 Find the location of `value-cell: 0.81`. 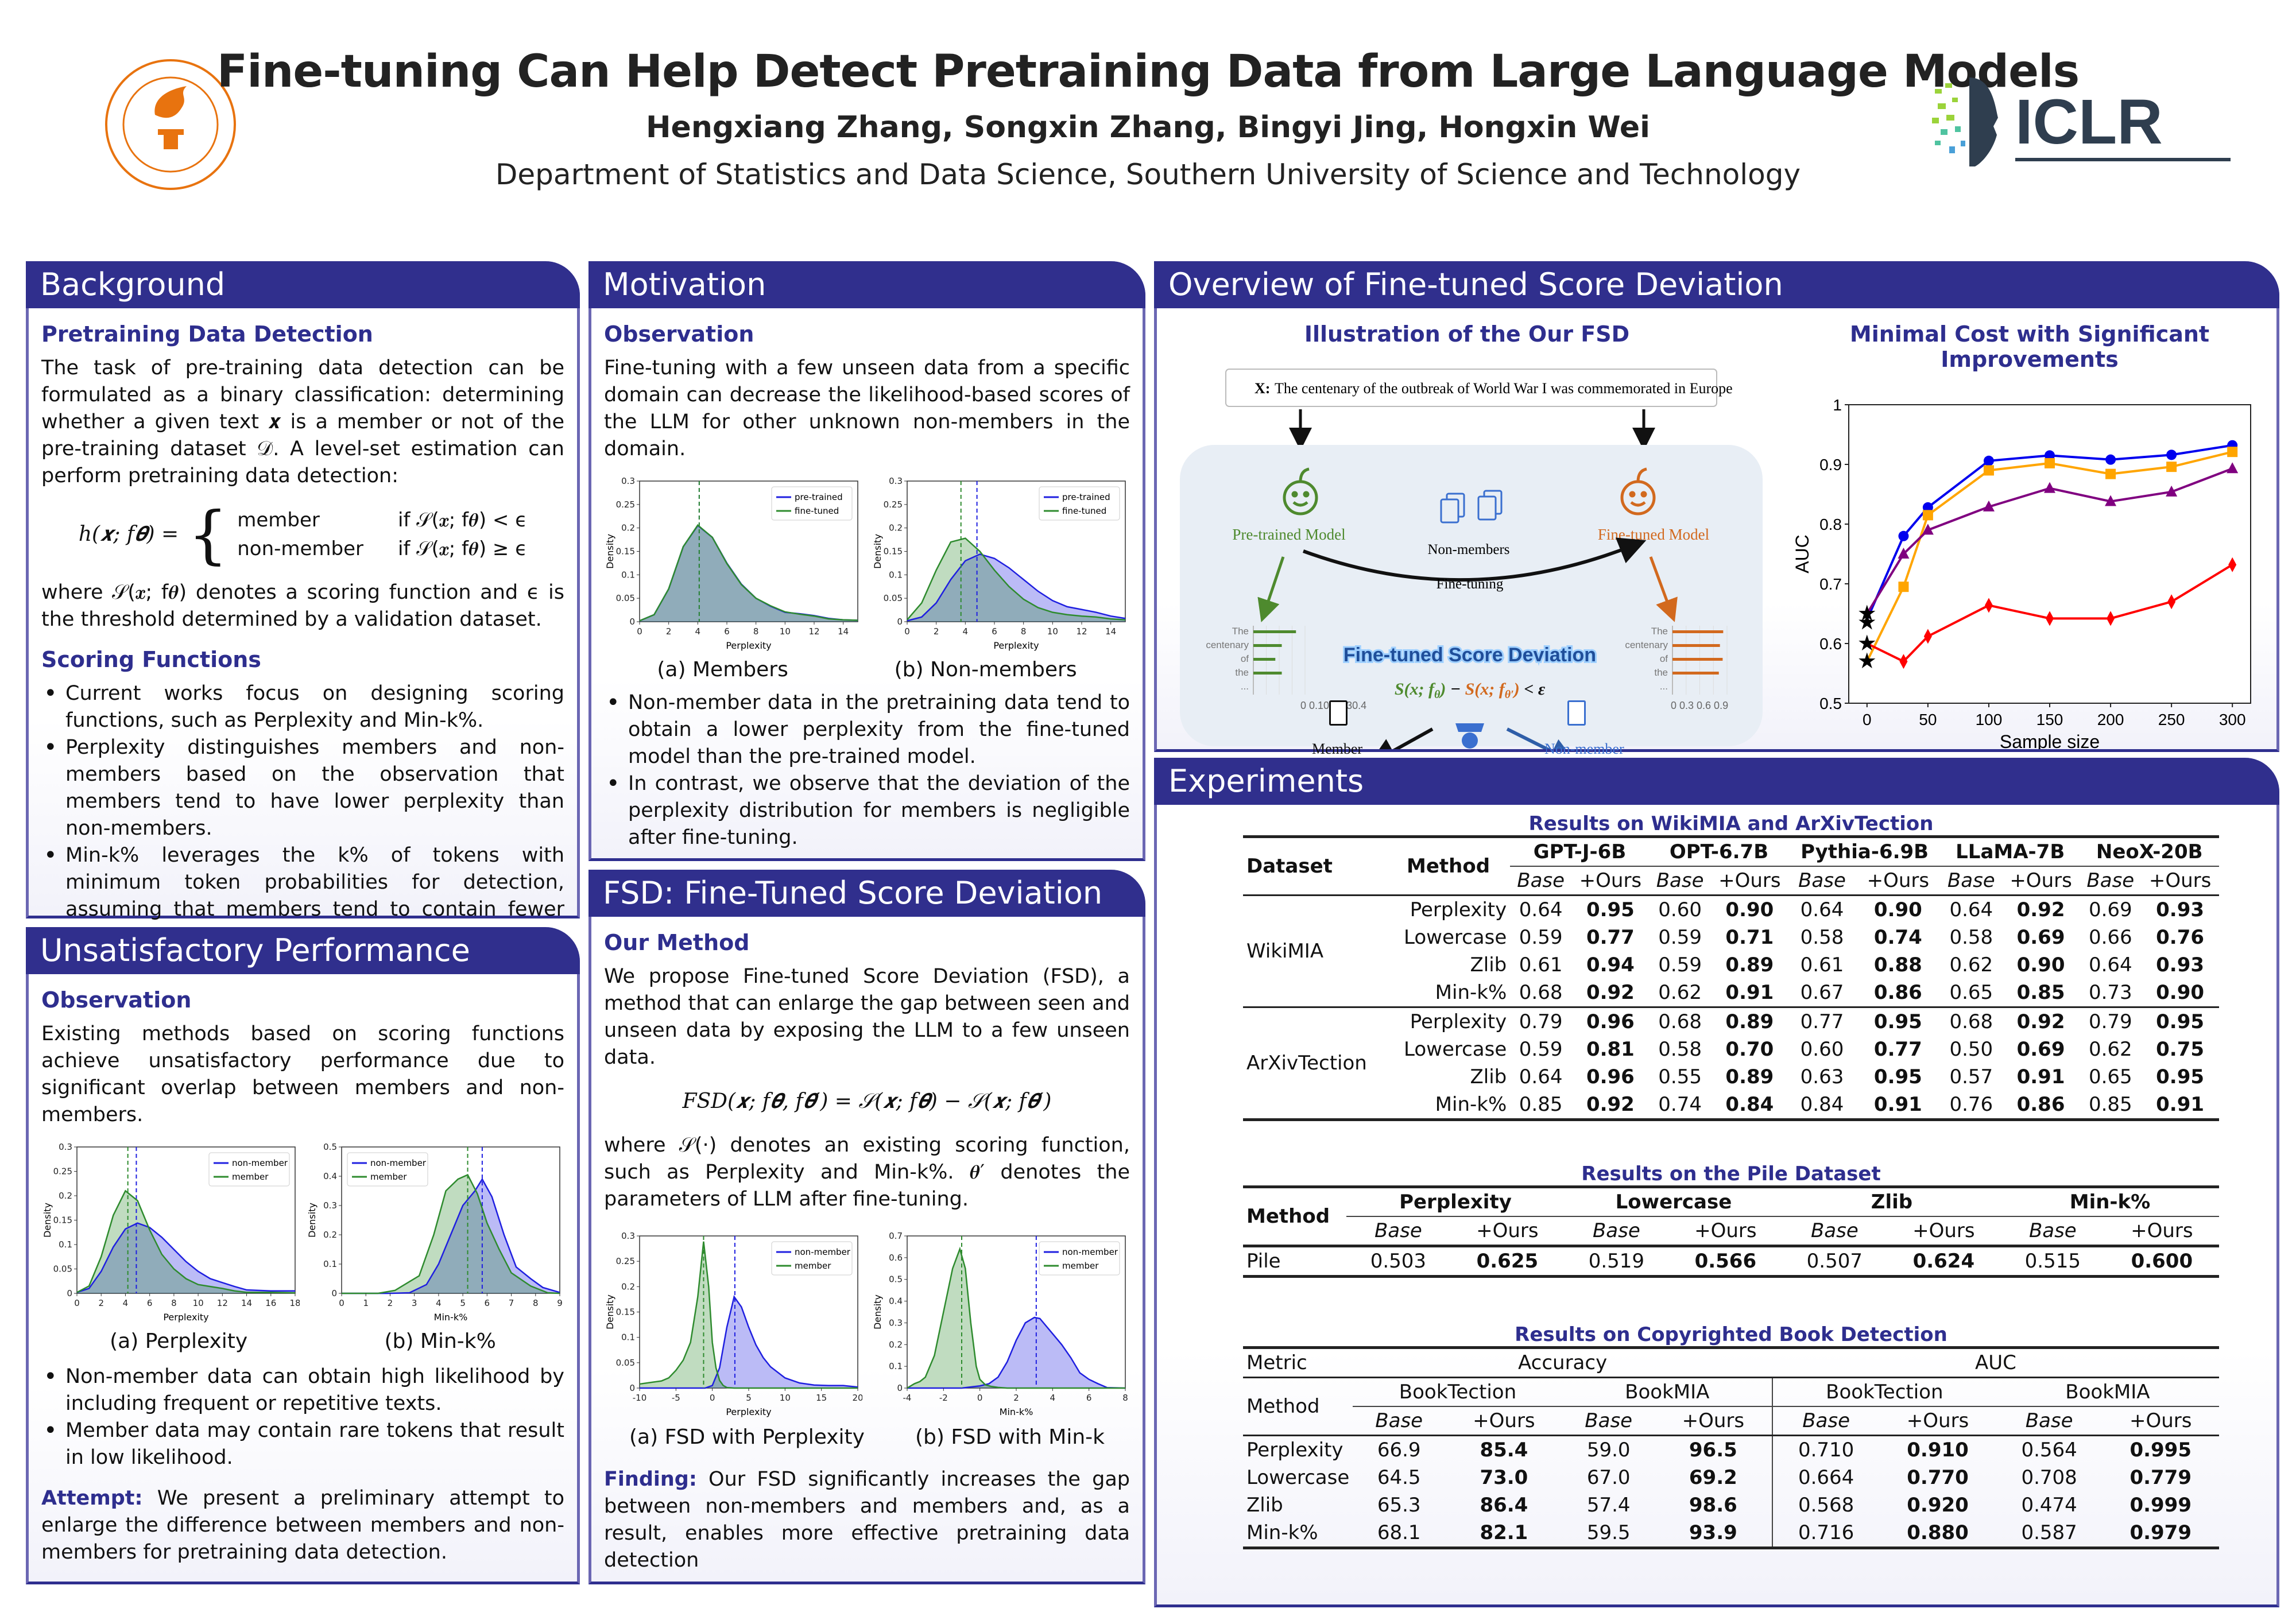

value-cell: 0.81 is located at coordinates (1610, 1049).